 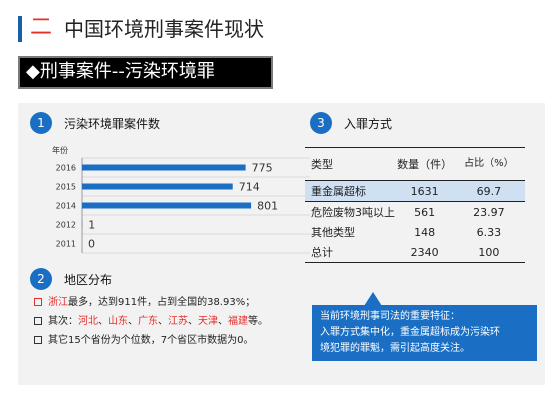 What do you see at coordinates (267, 206) in the screenshot?
I see `value-label-2014: 801` at bounding box center [267, 206].